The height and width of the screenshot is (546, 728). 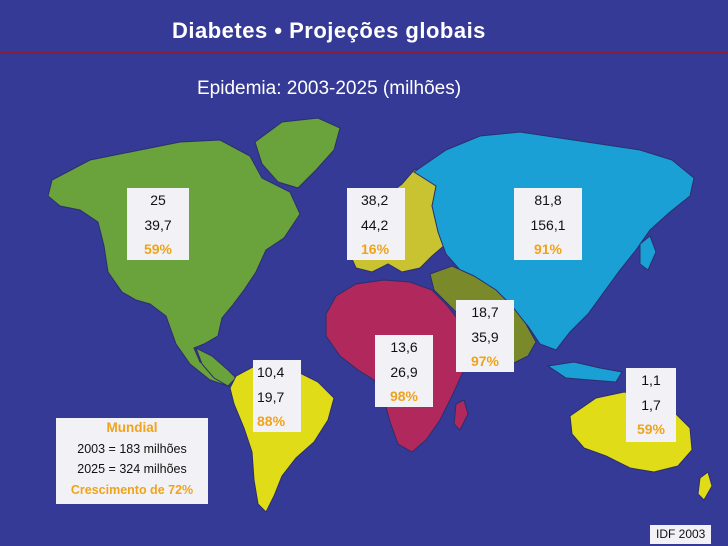 I want to click on region-box-middle-east: 18,7 35,9 97%, so click(x=485, y=336).